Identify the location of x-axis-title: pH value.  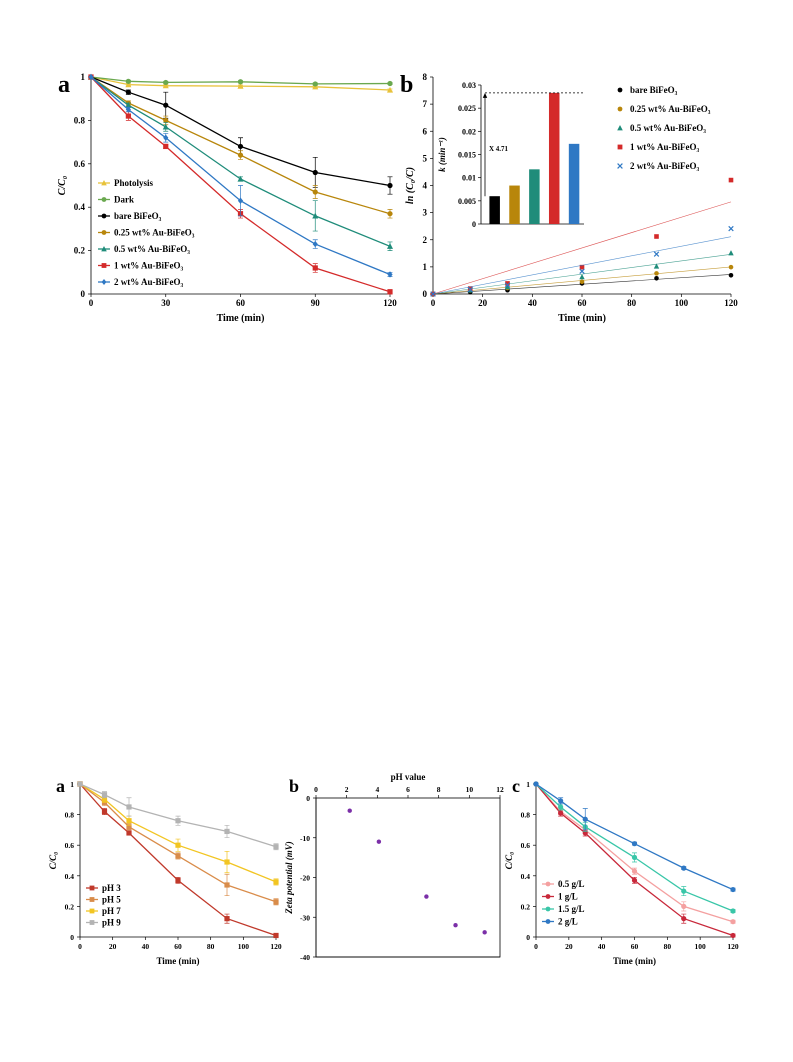
(408, 777).